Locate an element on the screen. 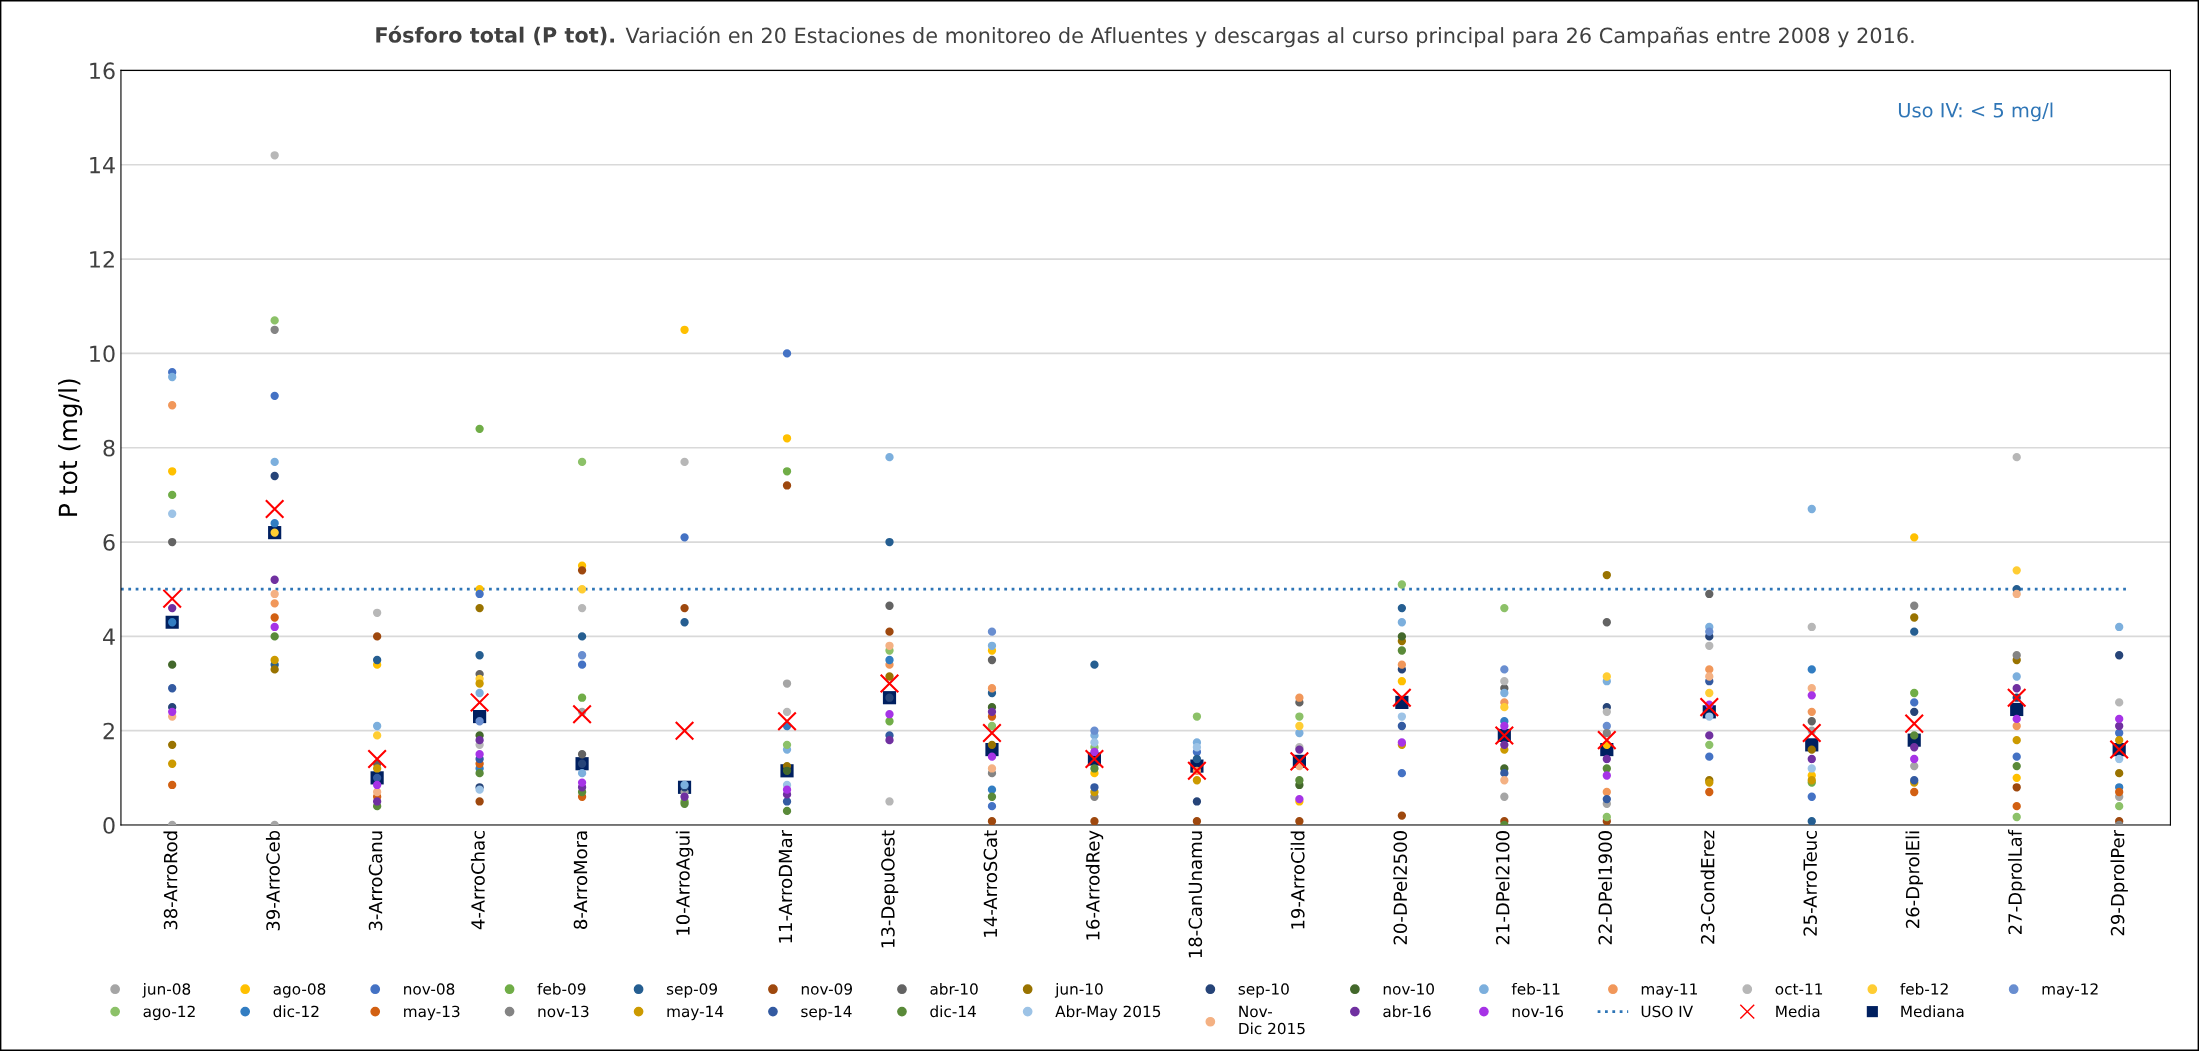 Image resolution: width=2199 pixels, height=1051 pixels. legend-label: dic-14 is located at coordinates (953, 1011).